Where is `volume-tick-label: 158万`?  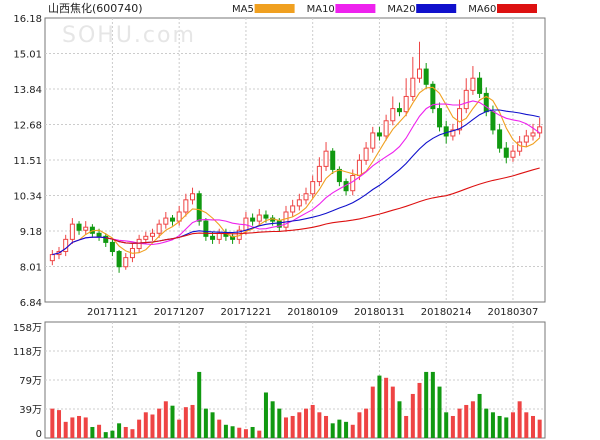
volume-tick-label: 158万 is located at coordinates (27, 328).